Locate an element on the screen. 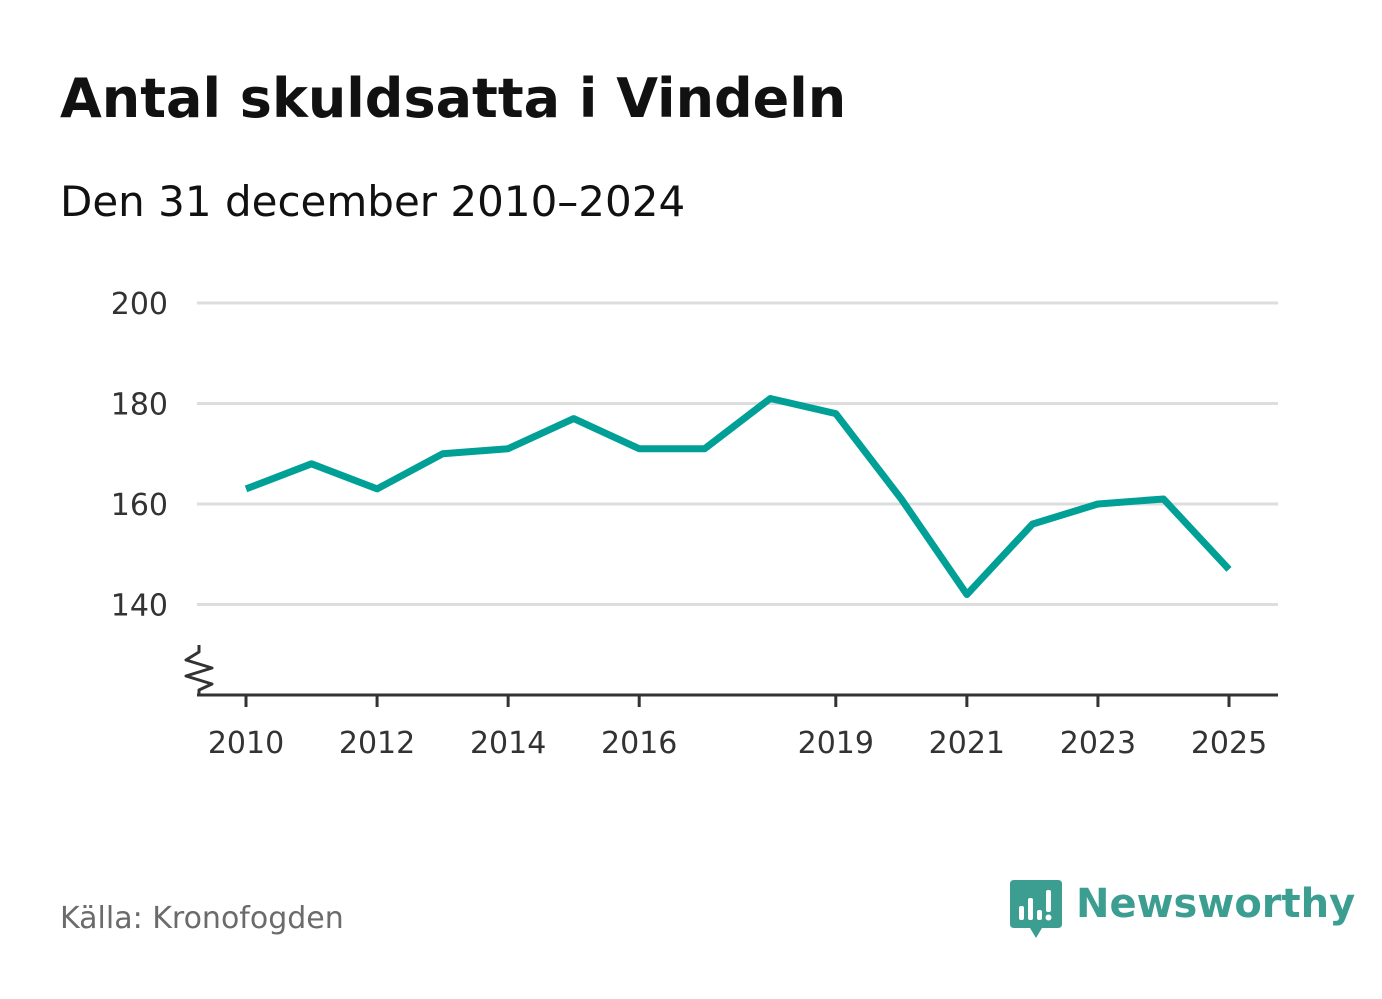  x-tick-label: 2023 is located at coordinates (1098, 743).